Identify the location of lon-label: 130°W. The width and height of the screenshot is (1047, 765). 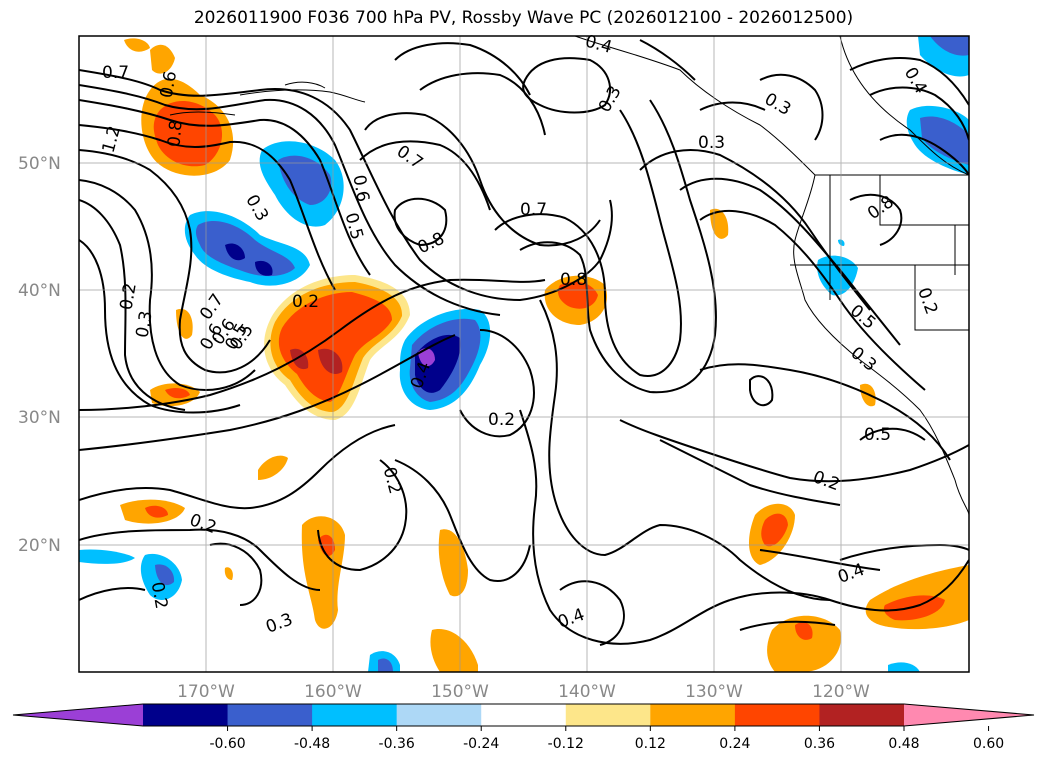
(714, 692).